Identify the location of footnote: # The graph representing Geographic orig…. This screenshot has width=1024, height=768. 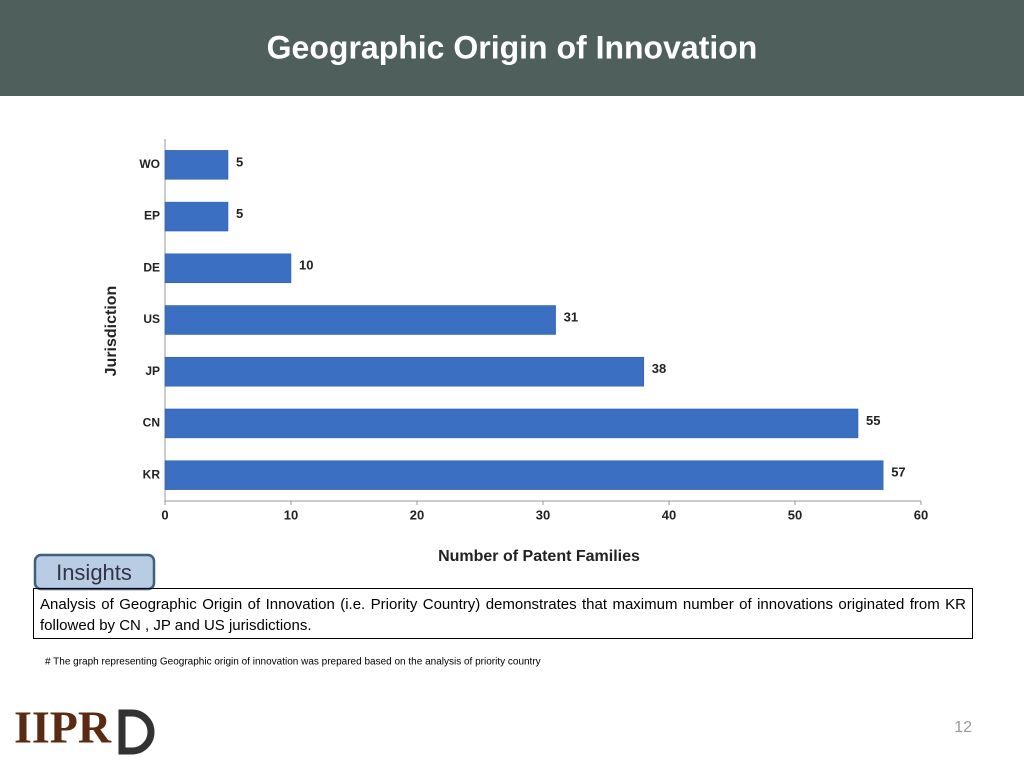
(293, 662).